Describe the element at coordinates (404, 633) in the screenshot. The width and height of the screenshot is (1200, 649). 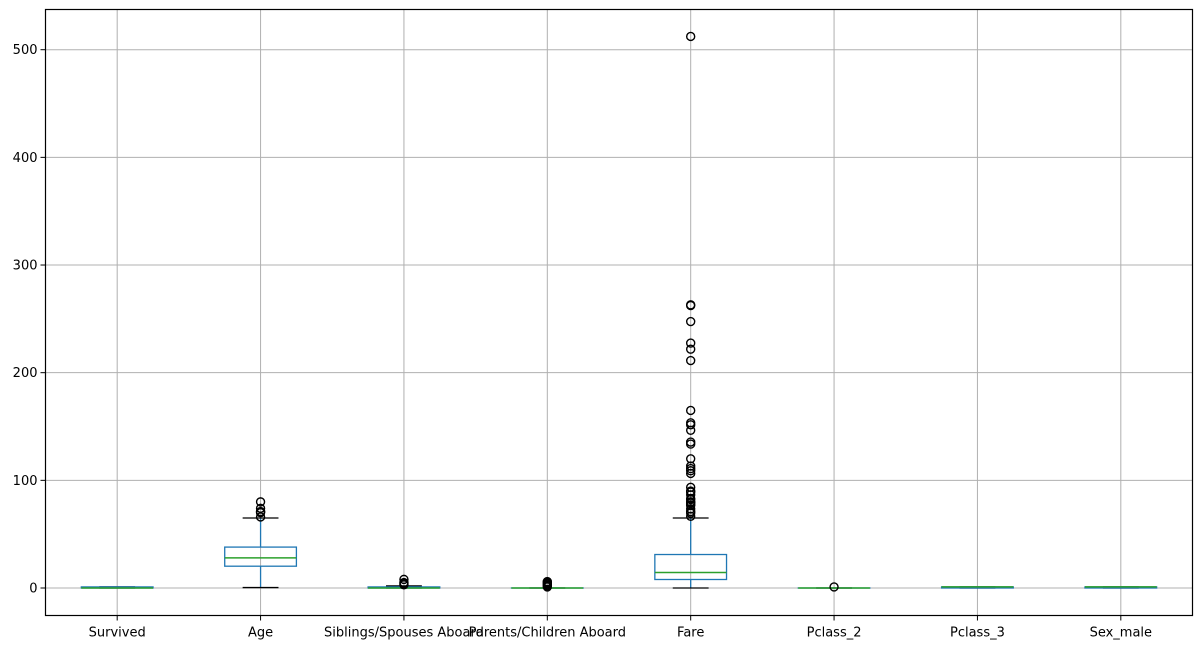
I see `x-tick-label: Siblings/Spouses Aboard` at that location.